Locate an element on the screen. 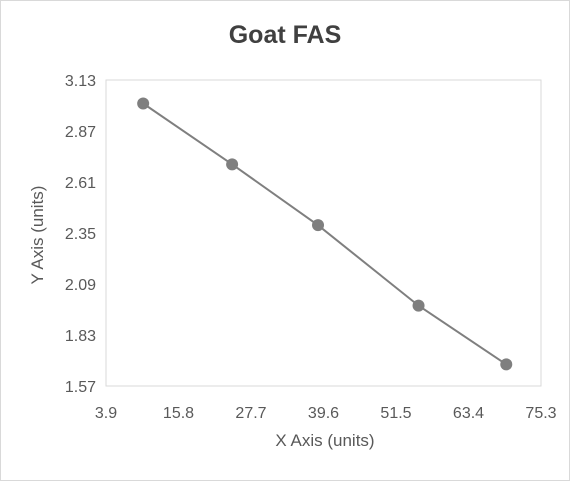 This screenshot has height=481, width=570. y-axis-label: Y Axis (units) is located at coordinates (37, 235).